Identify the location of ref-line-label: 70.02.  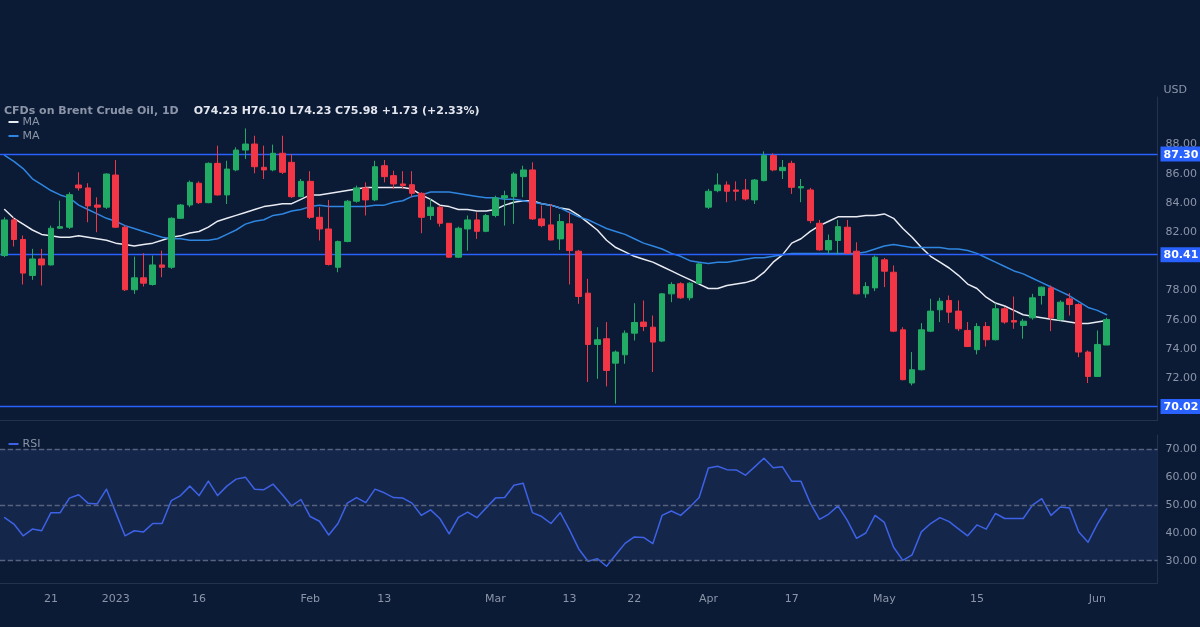
(1181, 407).